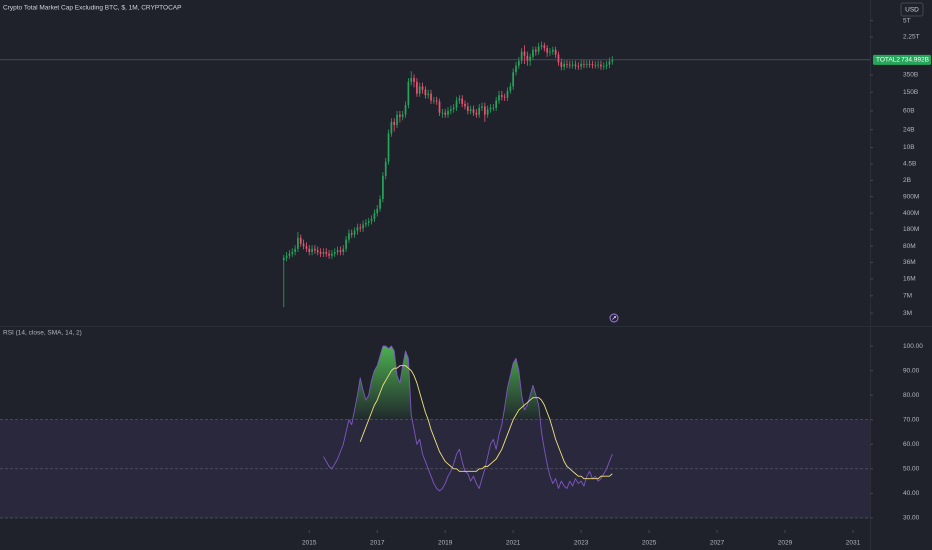  What do you see at coordinates (888, 60) in the screenshot?
I see `symbol-label: TOTAL2` at bounding box center [888, 60].